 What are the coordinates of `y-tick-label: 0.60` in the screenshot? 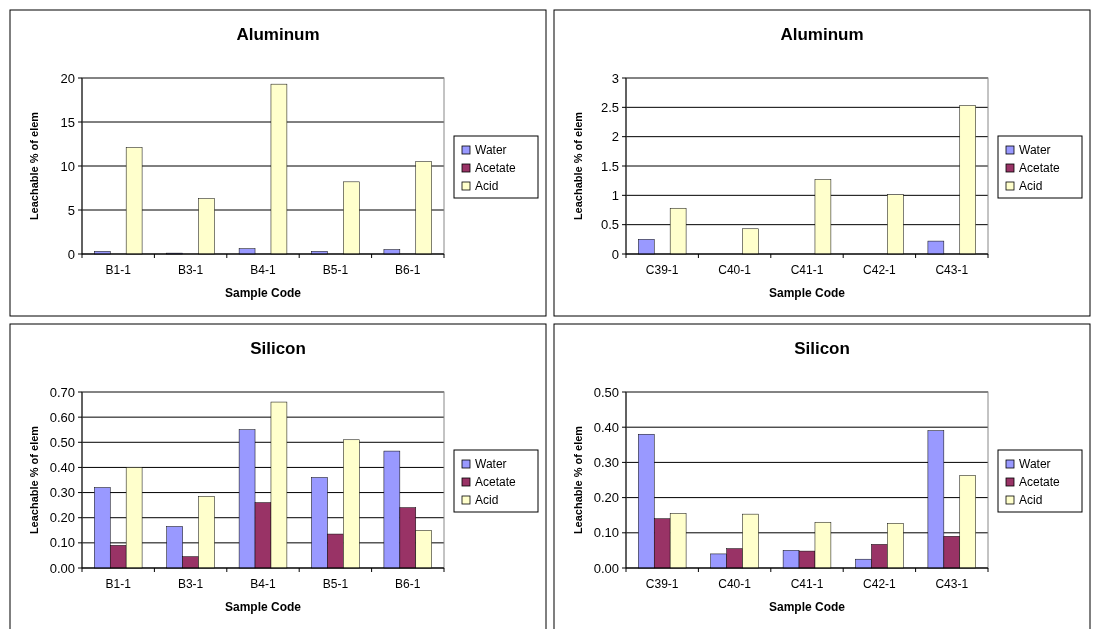 It's located at (62, 417).